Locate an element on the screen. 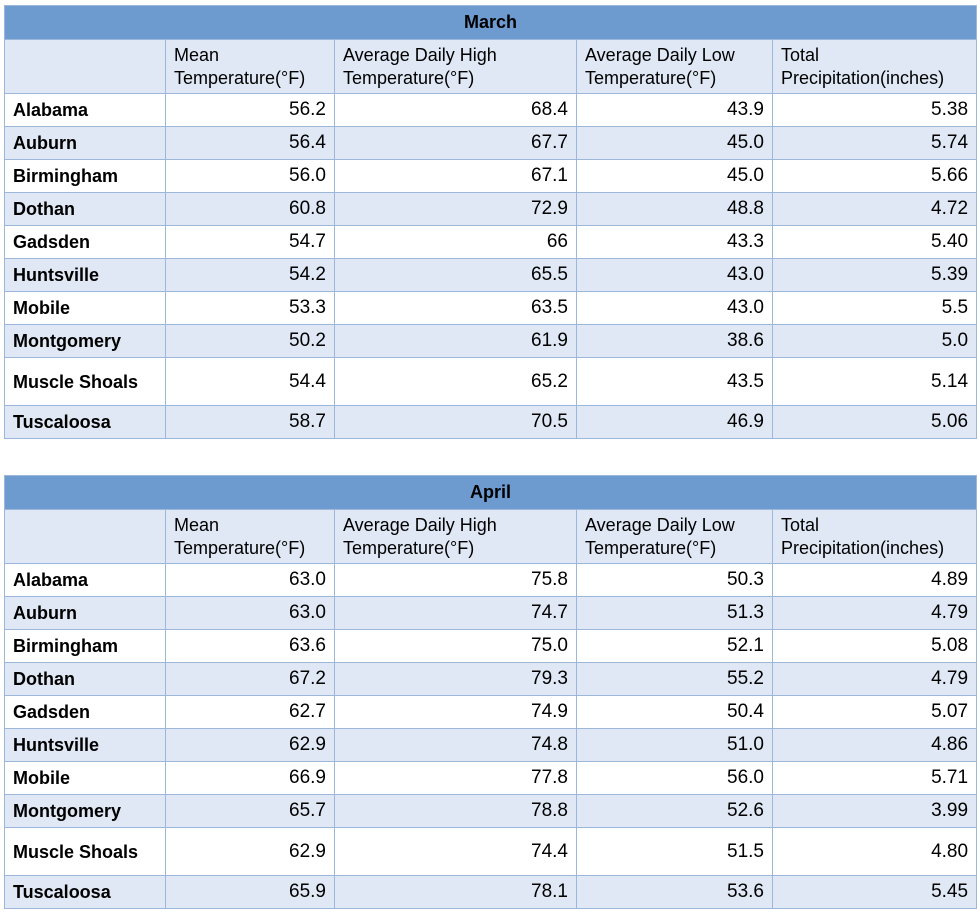 The height and width of the screenshot is (920, 980). cell-avg-high: 72.9 is located at coordinates (455, 209).